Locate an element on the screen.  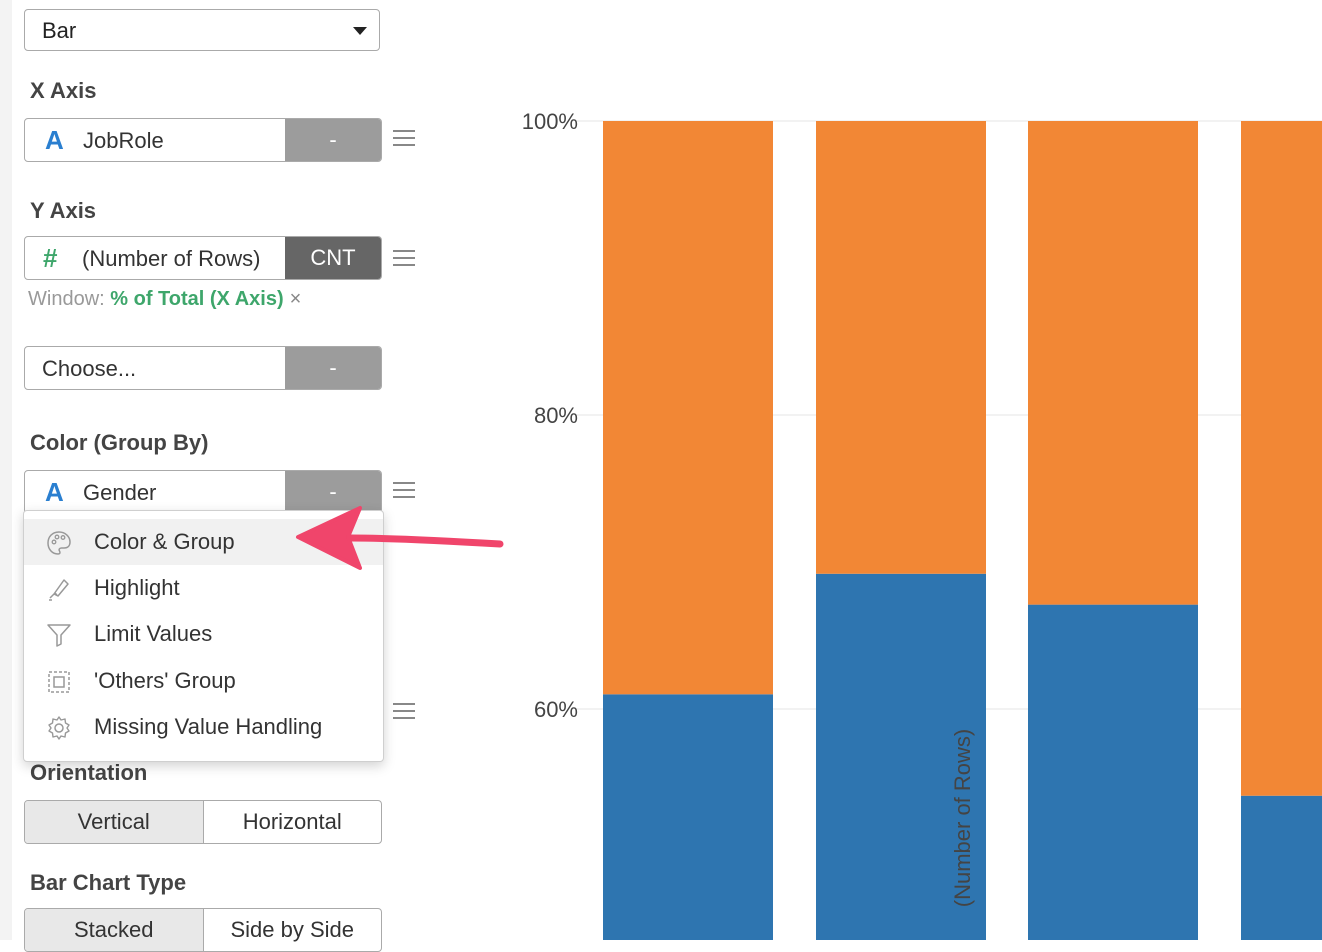
orientation-vertical-option: Vertical is located at coordinates (114, 822).